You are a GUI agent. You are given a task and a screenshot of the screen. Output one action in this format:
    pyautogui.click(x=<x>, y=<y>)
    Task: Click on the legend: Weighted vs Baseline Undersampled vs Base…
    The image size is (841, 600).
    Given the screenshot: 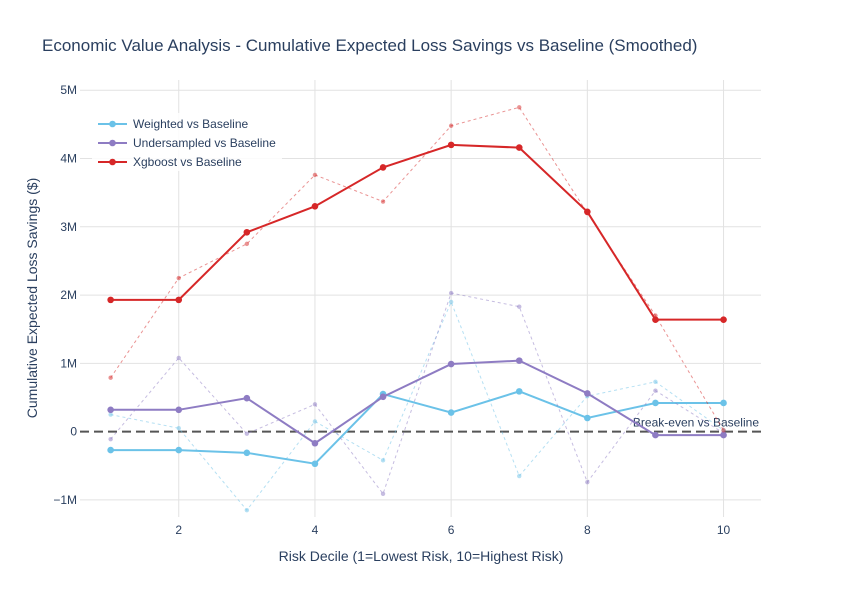 What is the action you would take?
    pyautogui.click(x=187, y=142)
    